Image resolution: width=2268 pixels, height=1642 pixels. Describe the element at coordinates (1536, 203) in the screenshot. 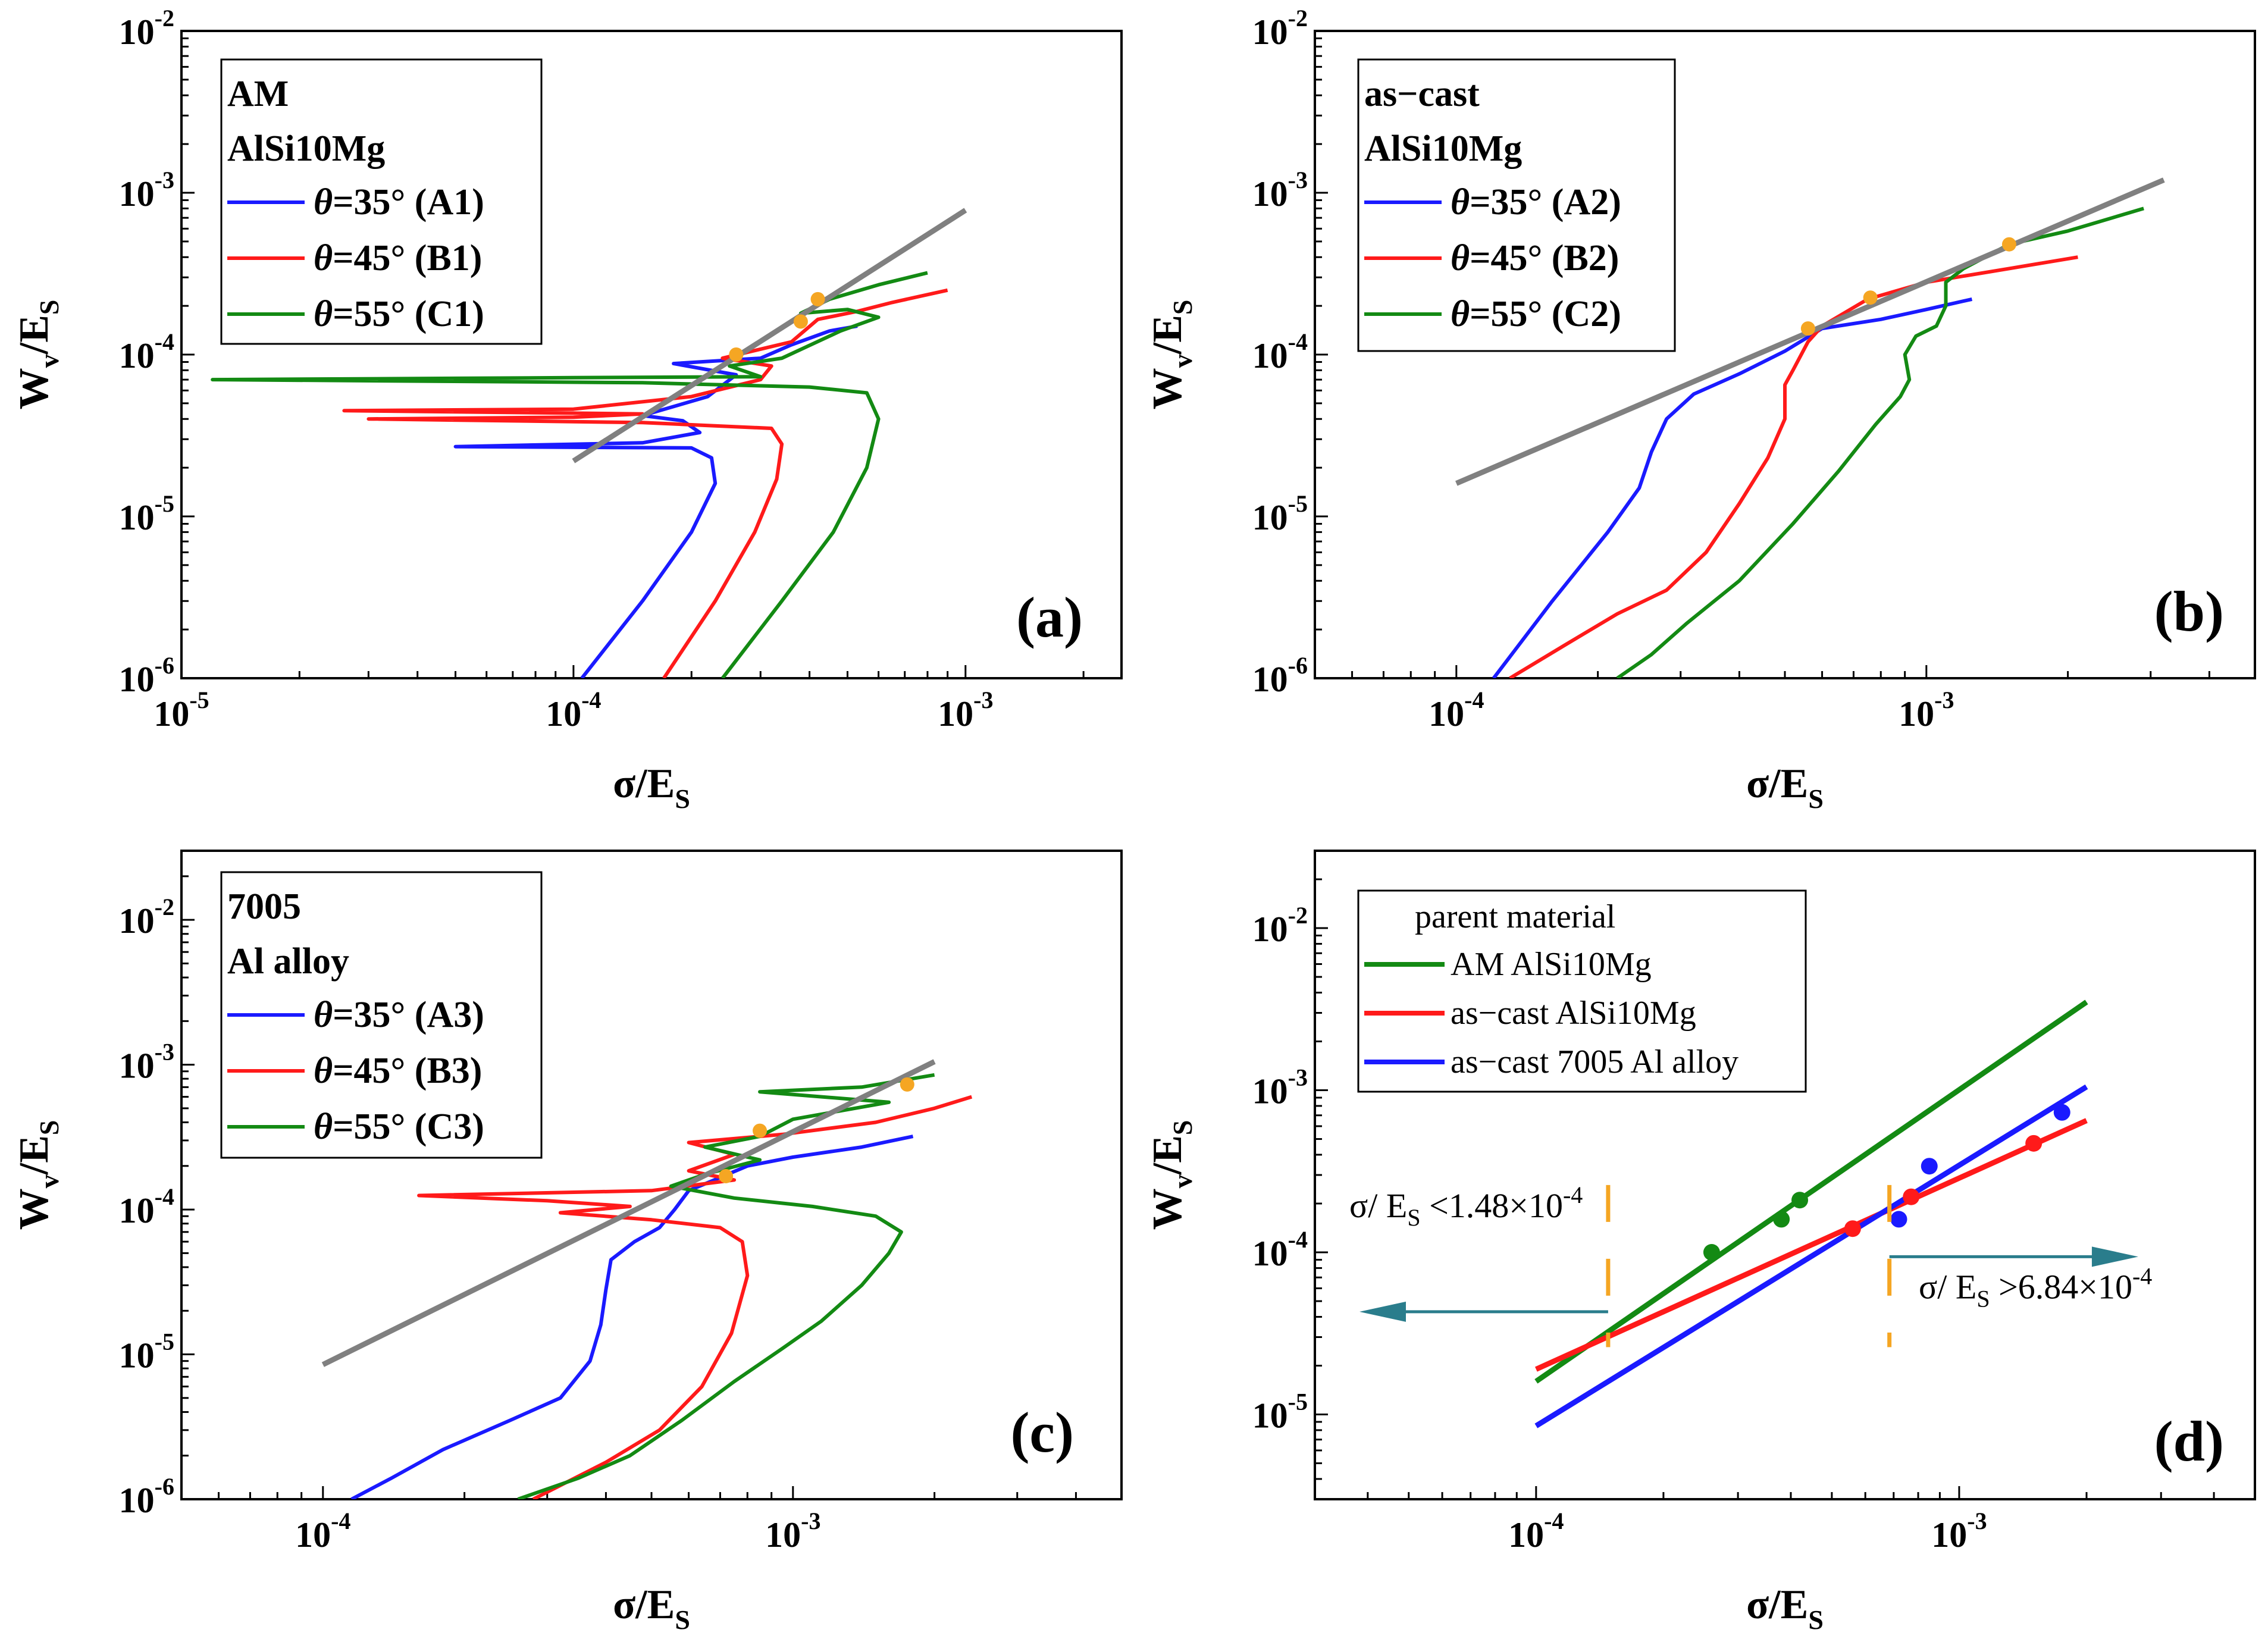

I see `legend-entry: θ=35° (A2)` at that location.